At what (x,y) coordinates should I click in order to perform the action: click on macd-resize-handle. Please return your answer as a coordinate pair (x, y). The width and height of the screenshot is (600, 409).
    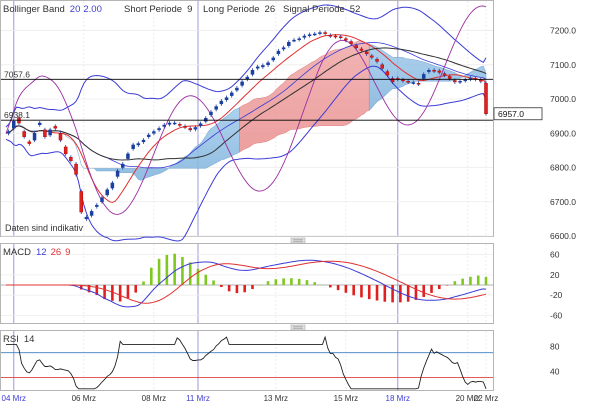
    Looking at the image, I should click on (298, 240).